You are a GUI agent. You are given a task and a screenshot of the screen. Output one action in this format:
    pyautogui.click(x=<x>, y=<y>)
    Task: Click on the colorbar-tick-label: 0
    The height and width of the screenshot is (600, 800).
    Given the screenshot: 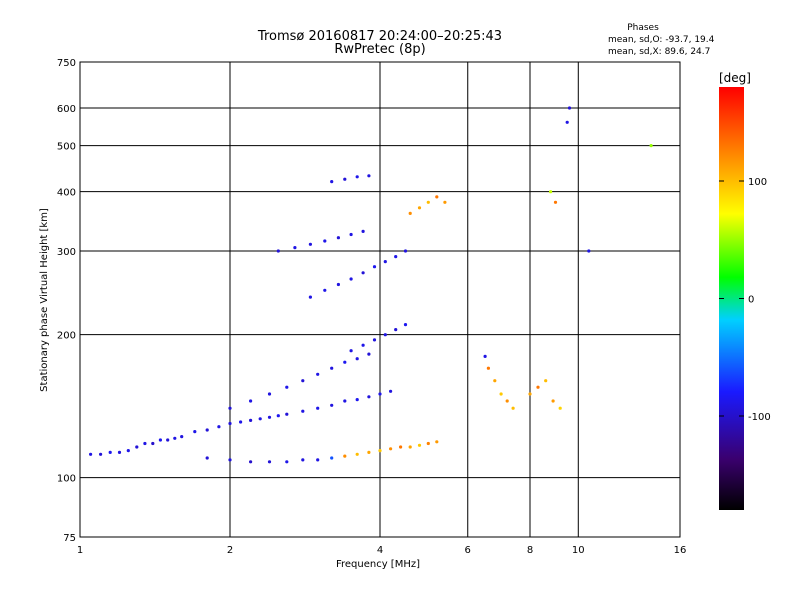 What is the action you would take?
    pyautogui.click(x=751, y=300)
    